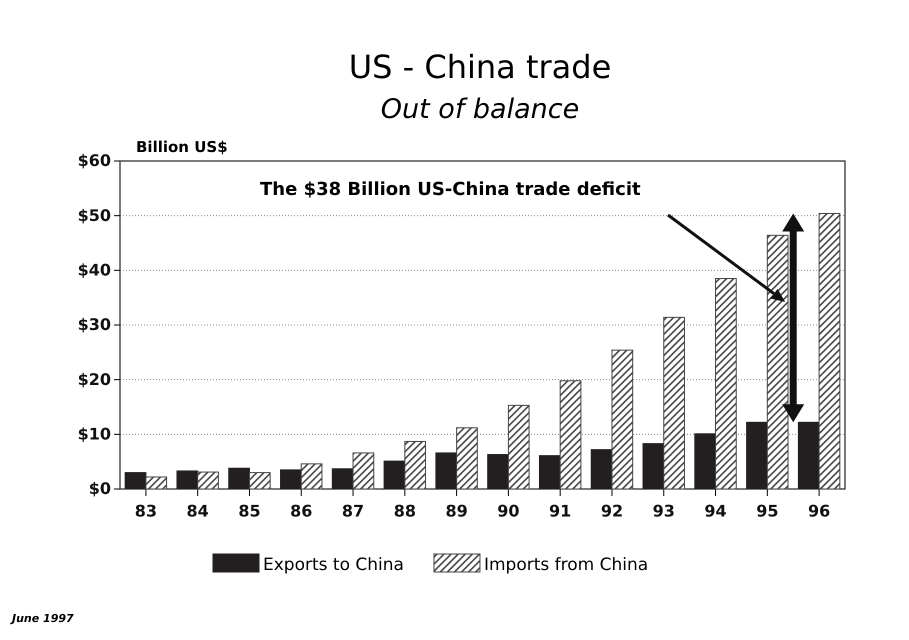 The width and height of the screenshot is (909, 640). I want to click on x-tick-label: 94, so click(715, 511).